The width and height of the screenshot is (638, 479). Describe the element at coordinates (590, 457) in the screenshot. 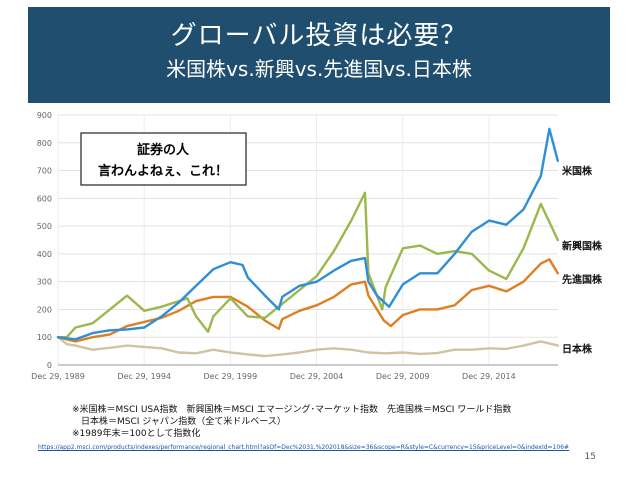

I see `page-number: 15` at that location.